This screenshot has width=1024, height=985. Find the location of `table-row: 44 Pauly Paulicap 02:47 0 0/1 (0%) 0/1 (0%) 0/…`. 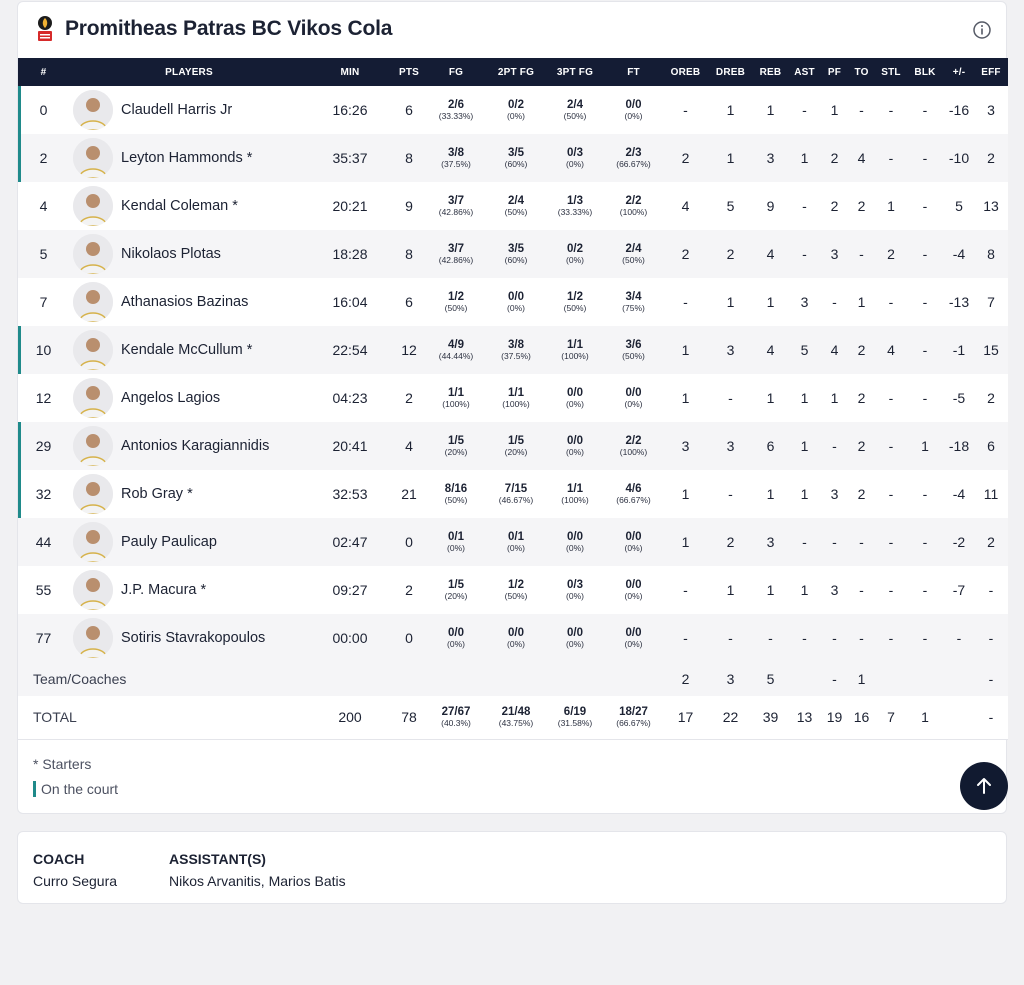

table-row: 44 Pauly Paulicap 02:47 0 0/1 (0%) 0/1 (0%) 0/… is located at coordinates (513, 542).